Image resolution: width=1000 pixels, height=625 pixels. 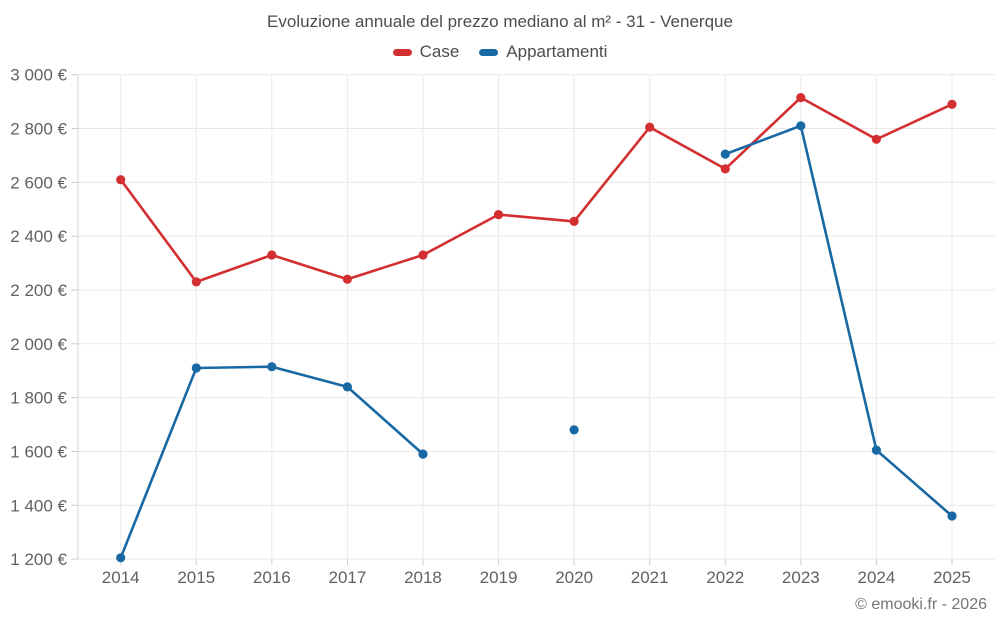 What do you see at coordinates (347, 279) in the screenshot?
I see `data-point-case-2017` at bounding box center [347, 279].